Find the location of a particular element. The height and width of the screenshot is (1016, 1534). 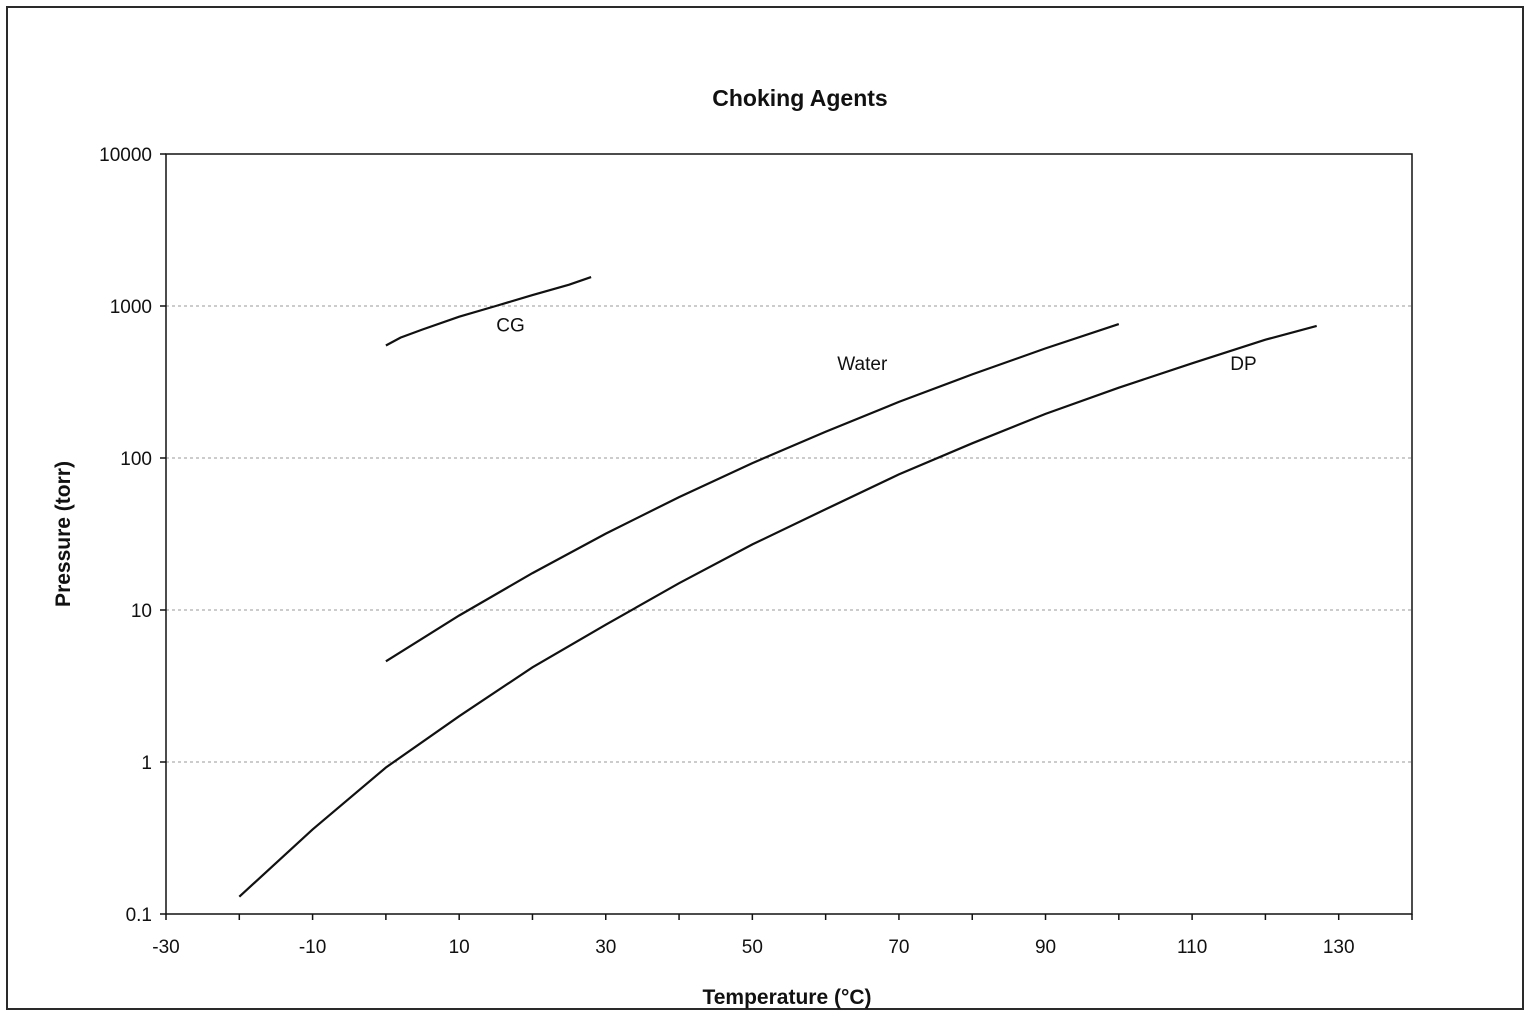

x-tick-label: 50 is located at coordinates (752, 947).